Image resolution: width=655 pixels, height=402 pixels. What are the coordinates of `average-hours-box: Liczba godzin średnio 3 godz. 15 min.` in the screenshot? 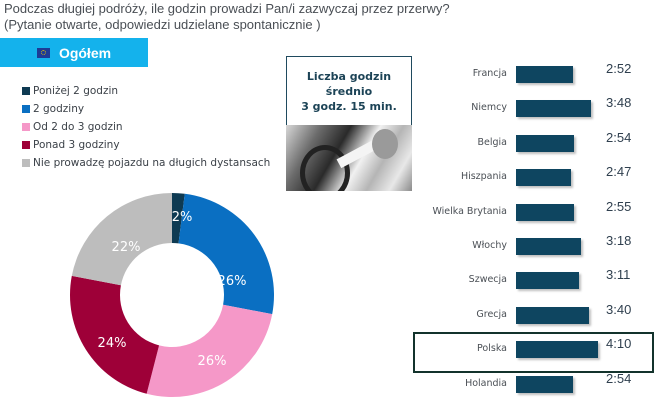 It's located at (349, 91).